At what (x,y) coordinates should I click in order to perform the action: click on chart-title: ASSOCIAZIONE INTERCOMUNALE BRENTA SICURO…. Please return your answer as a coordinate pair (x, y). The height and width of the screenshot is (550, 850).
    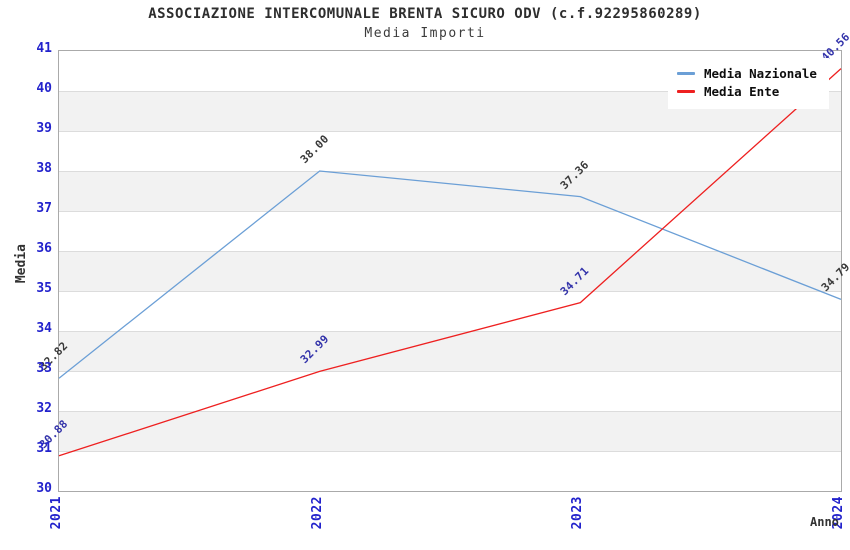
    Looking at the image, I should click on (425, 14).